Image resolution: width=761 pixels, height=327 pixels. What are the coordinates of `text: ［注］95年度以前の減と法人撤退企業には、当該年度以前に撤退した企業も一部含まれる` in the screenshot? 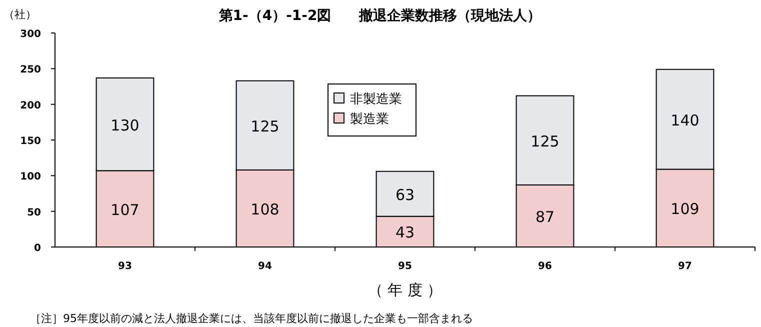 It's located at (251, 318).